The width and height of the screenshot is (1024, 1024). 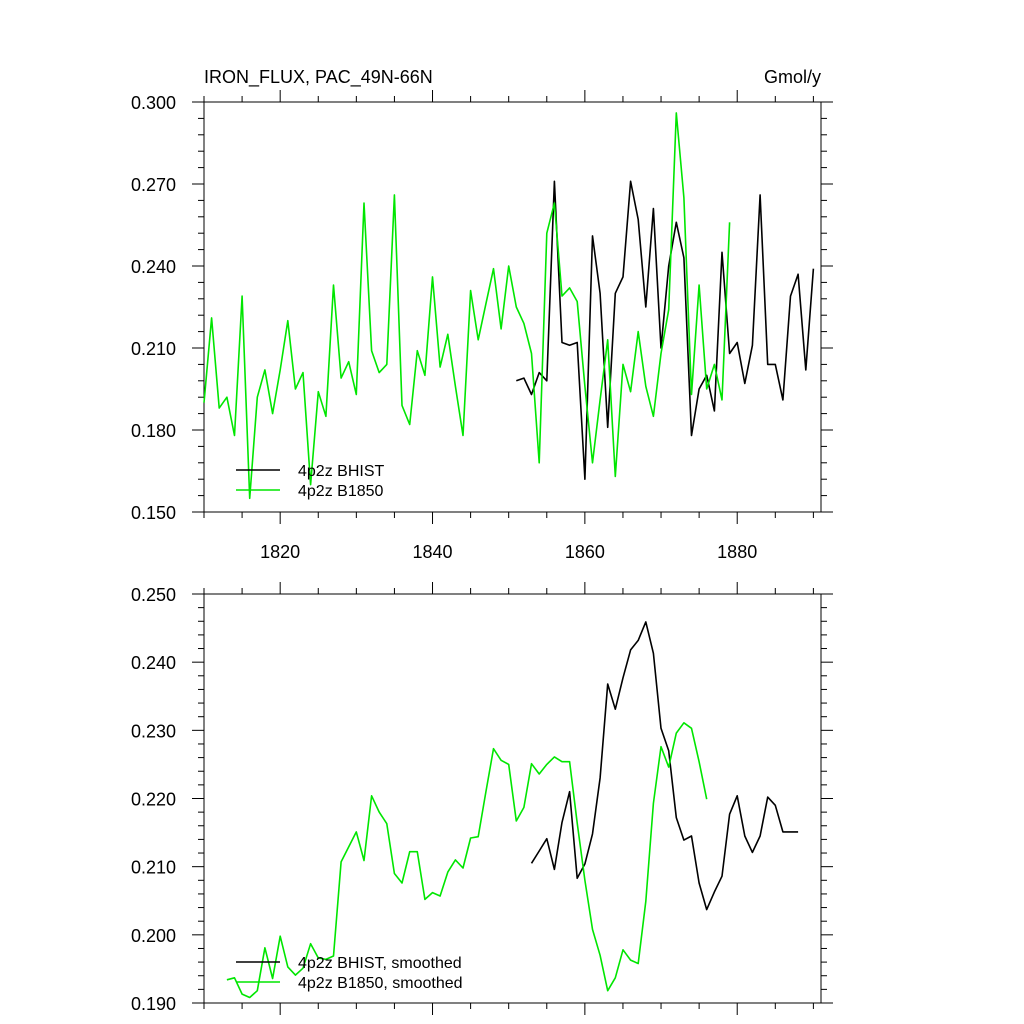 What do you see at coordinates (737, 552) in the screenshot?
I see `top-x-tick-label: 1880` at bounding box center [737, 552].